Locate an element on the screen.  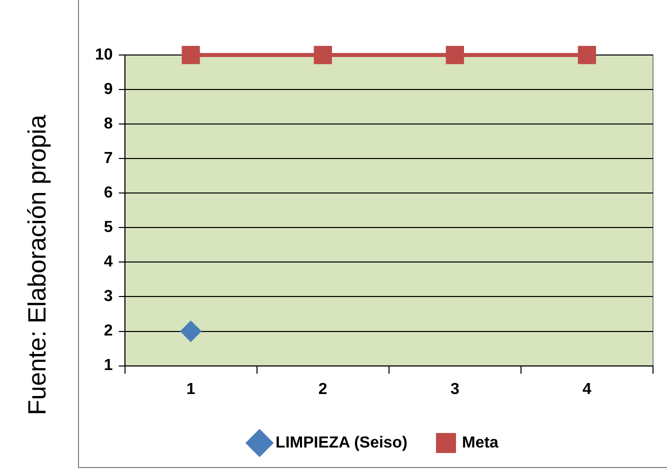
x-tick-label: 4 is located at coordinates (587, 389).